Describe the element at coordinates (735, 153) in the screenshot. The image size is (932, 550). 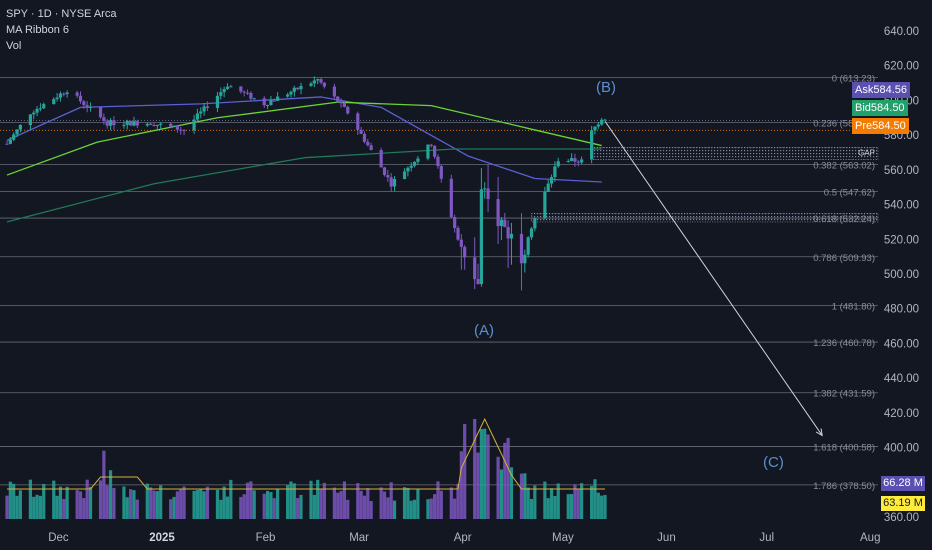
I see `gap-zone` at that location.